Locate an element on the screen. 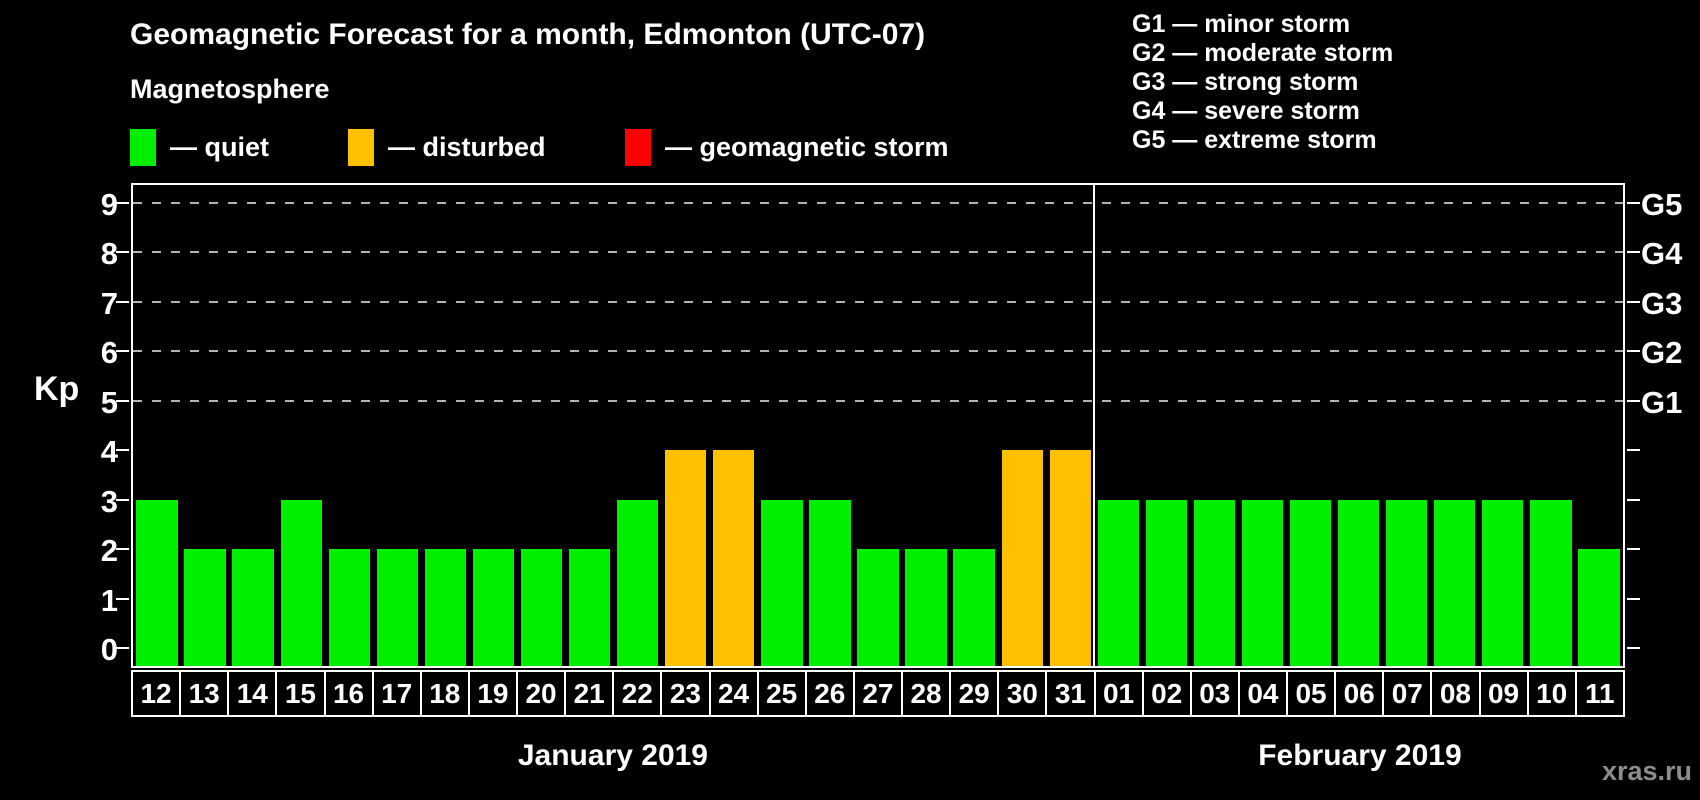 This screenshot has height=800, width=1700. y-tick-label: 1 is located at coordinates (109, 600).